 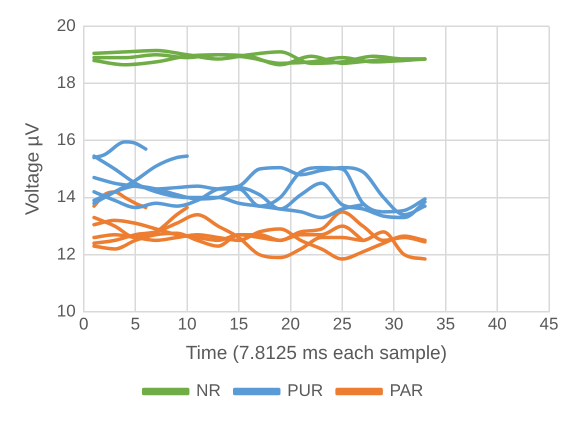 What do you see at coordinates (394, 324) in the screenshot?
I see `x-tick-label: 30` at bounding box center [394, 324].